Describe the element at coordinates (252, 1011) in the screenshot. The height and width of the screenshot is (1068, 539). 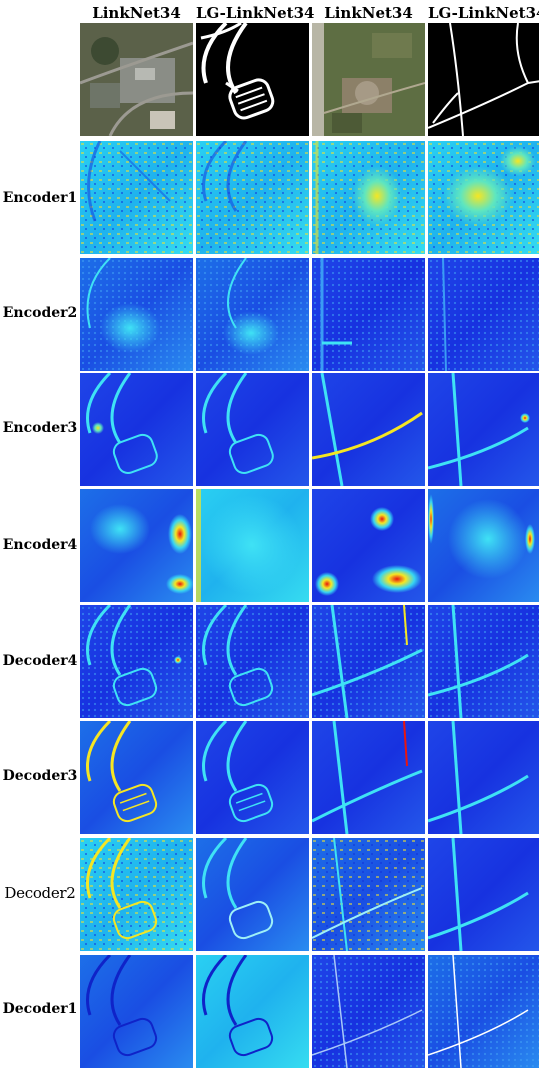
I see `heatmap-decoder1-lg-linknet34-a` at that location.